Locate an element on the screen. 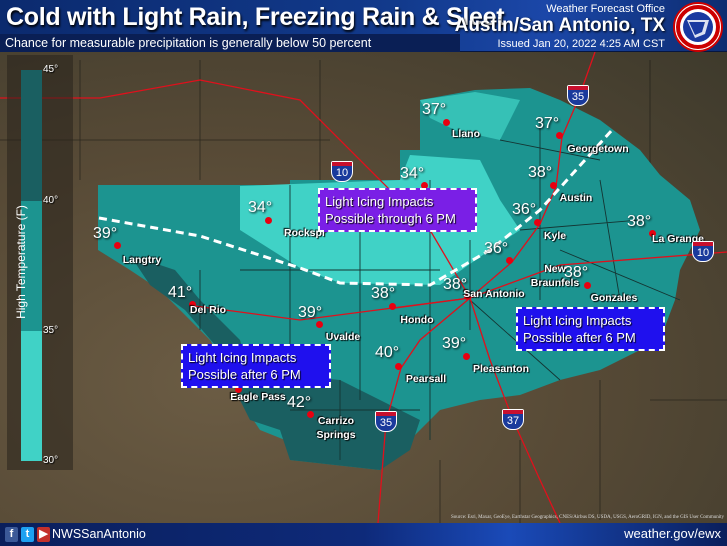 The image size is (727, 546). social-icons: f t ▶ is located at coordinates (27, 534).